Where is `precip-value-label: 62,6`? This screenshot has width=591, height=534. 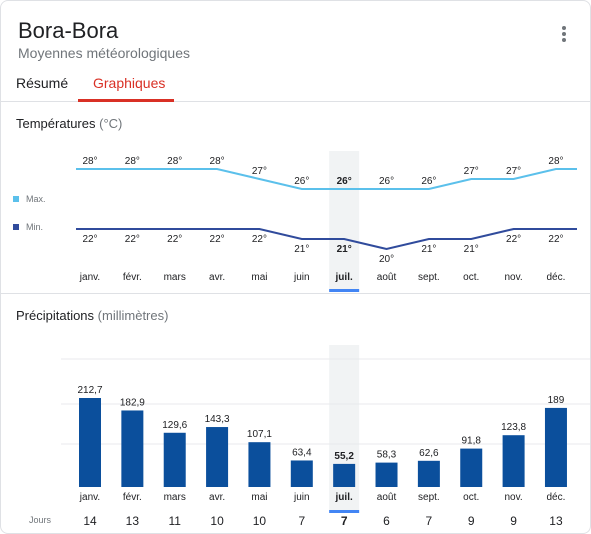 precip-value-label: 62,6 is located at coordinates (429, 453).